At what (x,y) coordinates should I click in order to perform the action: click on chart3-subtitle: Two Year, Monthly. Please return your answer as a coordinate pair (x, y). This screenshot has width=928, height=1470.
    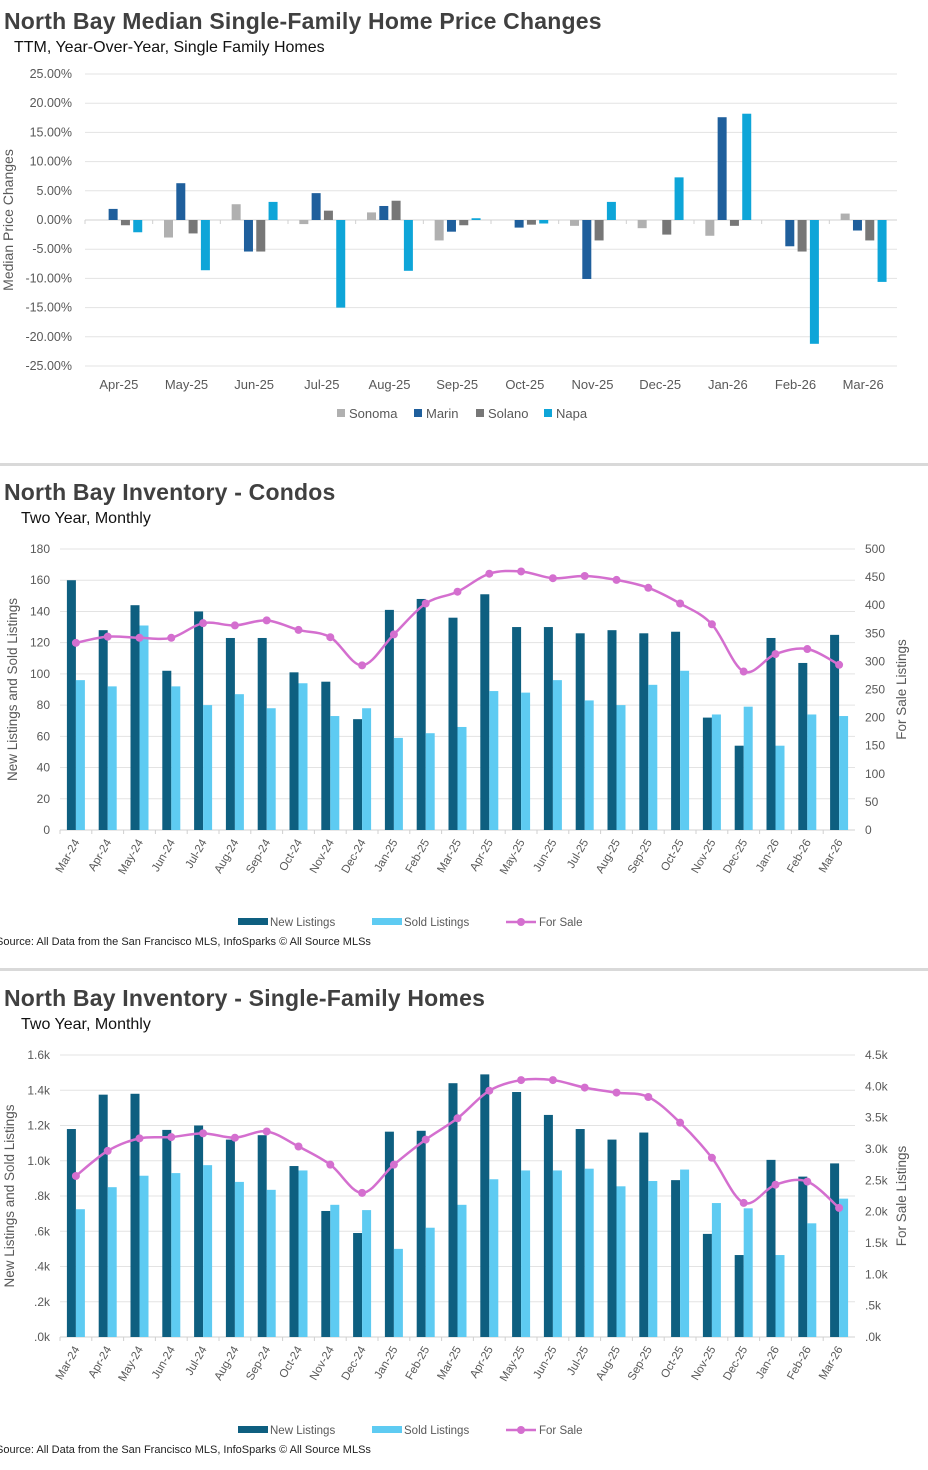
    Looking at the image, I should click on (86, 1024).